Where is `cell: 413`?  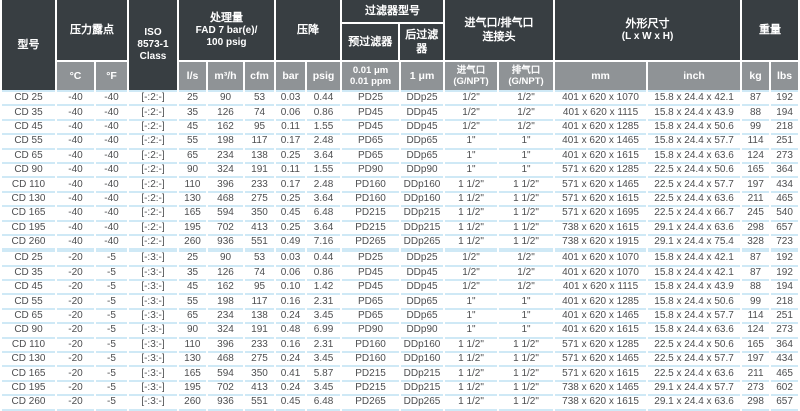 cell: 413 is located at coordinates (260, 389).